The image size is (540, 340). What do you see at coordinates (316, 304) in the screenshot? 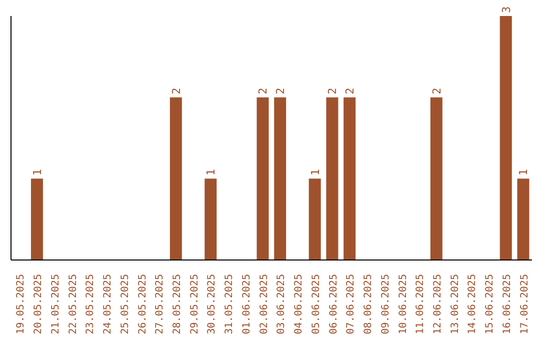
I see `x-tick-label: 05.06.2025` at bounding box center [316, 304].